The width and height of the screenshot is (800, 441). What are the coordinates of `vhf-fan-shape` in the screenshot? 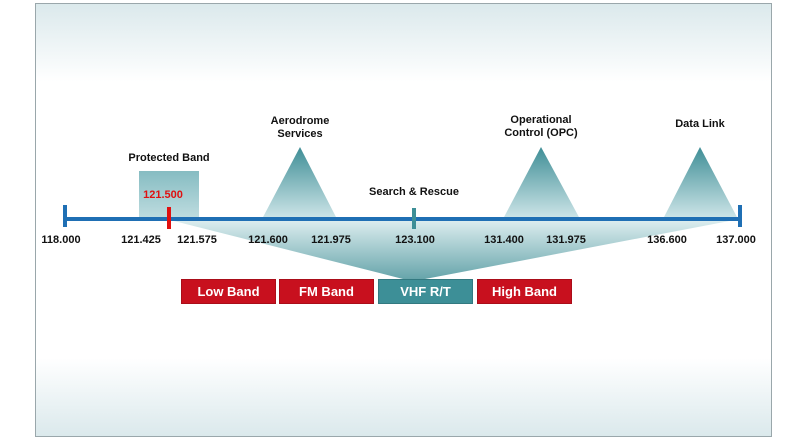 It's located at (453, 249).